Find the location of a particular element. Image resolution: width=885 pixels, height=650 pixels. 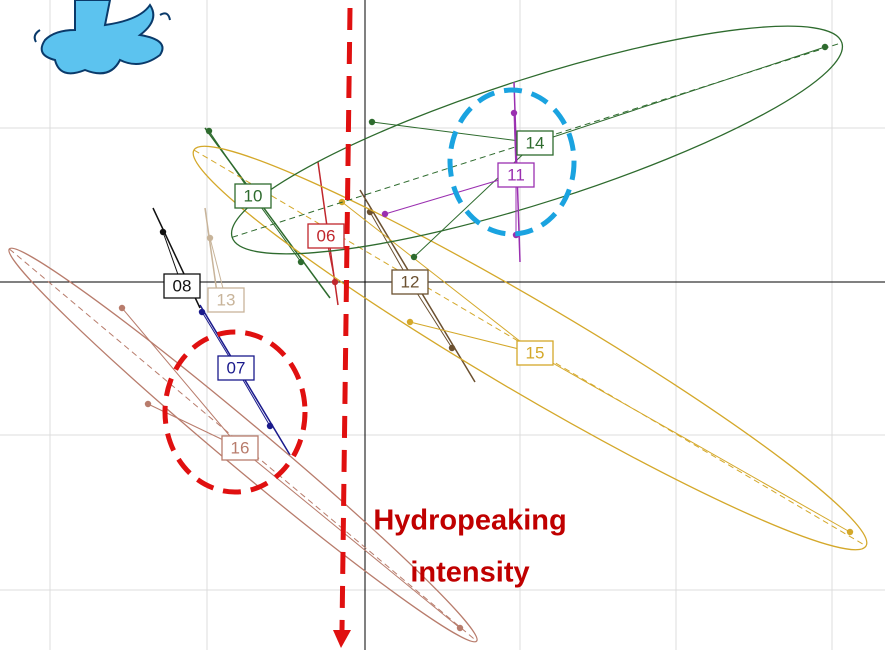

group-label: 11 is located at coordinates (516, 174).